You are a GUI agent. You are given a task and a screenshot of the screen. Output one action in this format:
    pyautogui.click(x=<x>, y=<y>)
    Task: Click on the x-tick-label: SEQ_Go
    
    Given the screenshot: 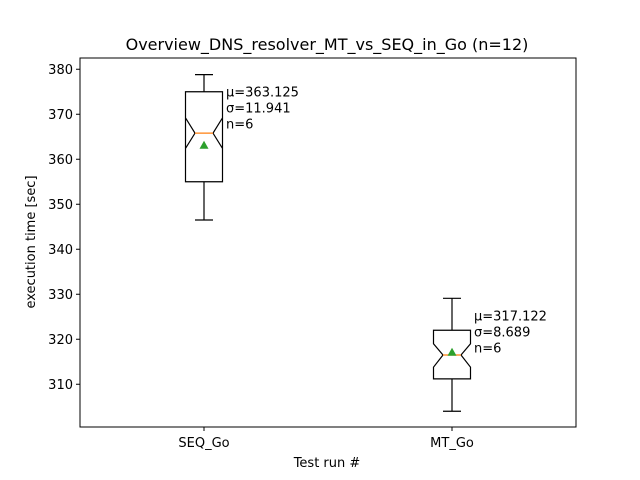 What is the action you would take?
    pyautogui.click(x=203, y=443)
    